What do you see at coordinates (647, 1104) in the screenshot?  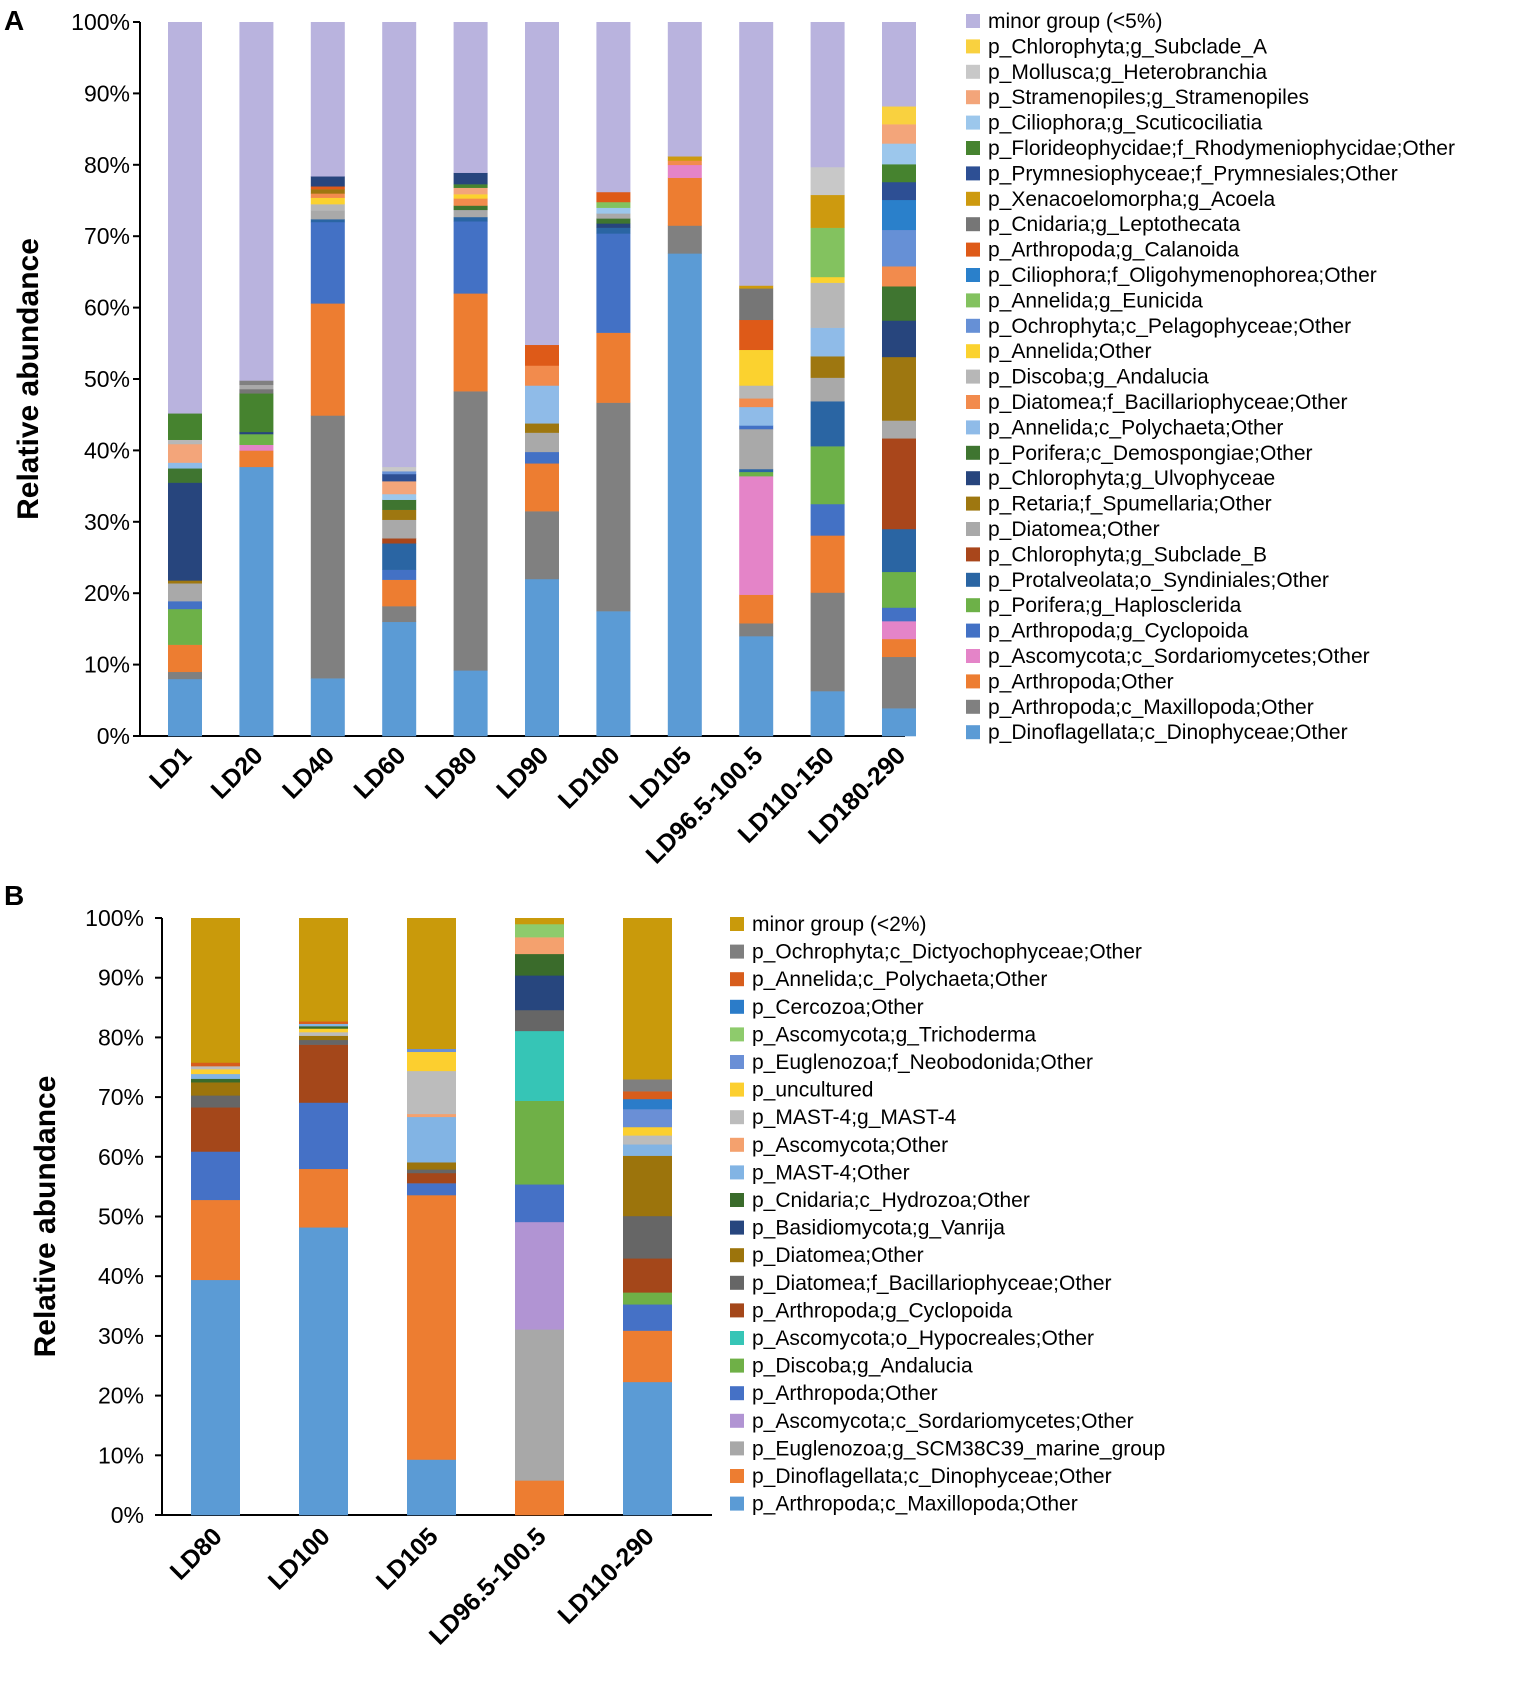 I see `bar-segment-p-cercozoa-other` at bounding box center [647, 1104].